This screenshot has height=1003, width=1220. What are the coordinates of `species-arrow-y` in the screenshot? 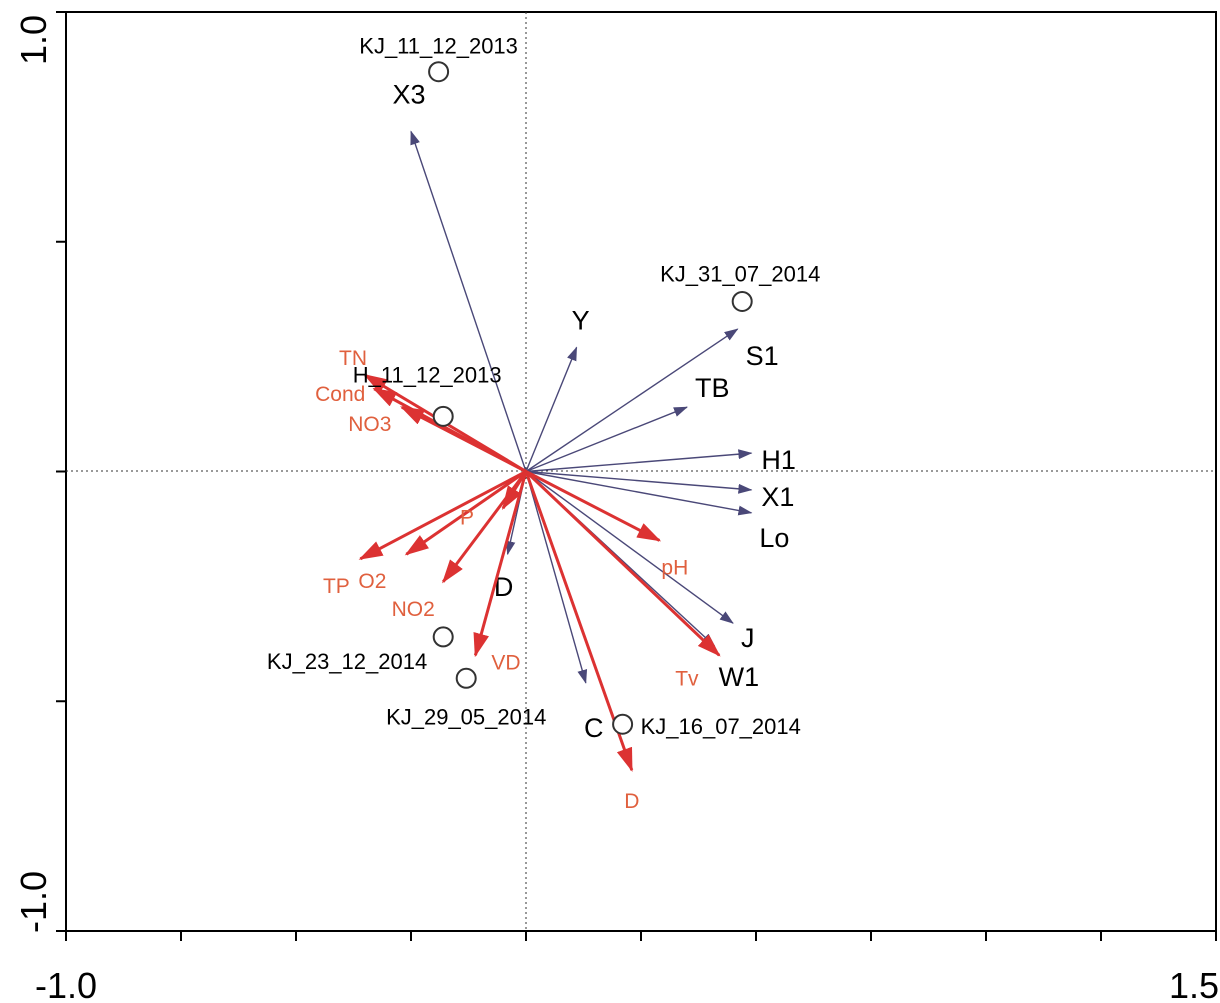 It's located at (551, 409).